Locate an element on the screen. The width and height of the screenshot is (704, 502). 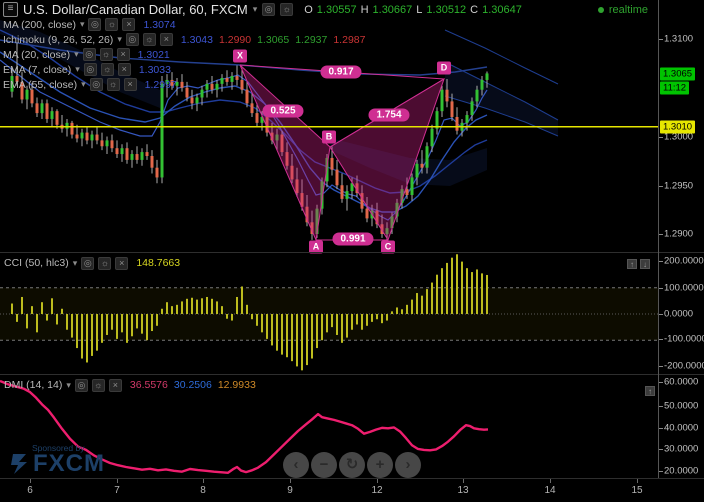
indicator-row: EMA (7, close) ▾ ◎ ☼ × 1.3033 is located at coordinates (184, 69).